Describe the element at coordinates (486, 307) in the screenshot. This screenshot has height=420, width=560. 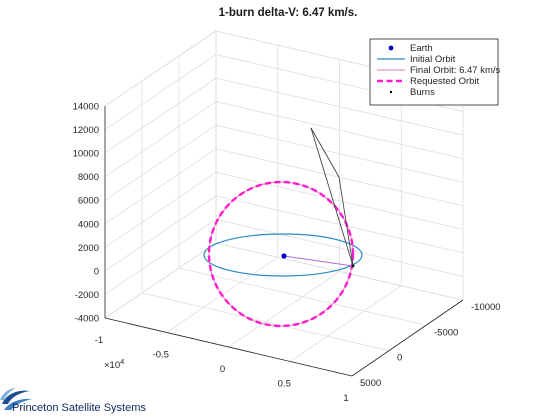
I see `y-tick-label: -10000` at that location.